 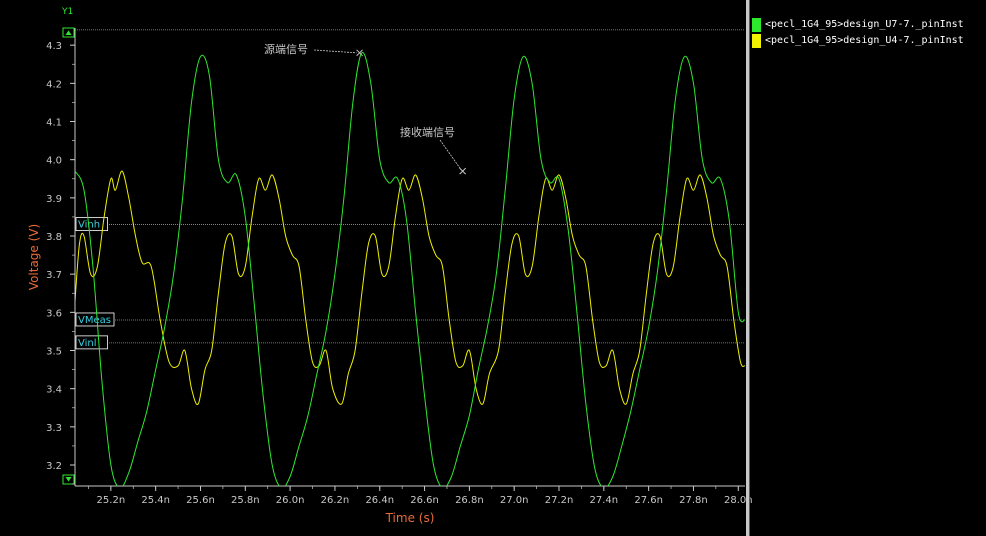 What do you see at coordinates (200, 500) in the screenshot?
I see `x-tick-label-2: 25.6n` at bounding box center [200, 500].